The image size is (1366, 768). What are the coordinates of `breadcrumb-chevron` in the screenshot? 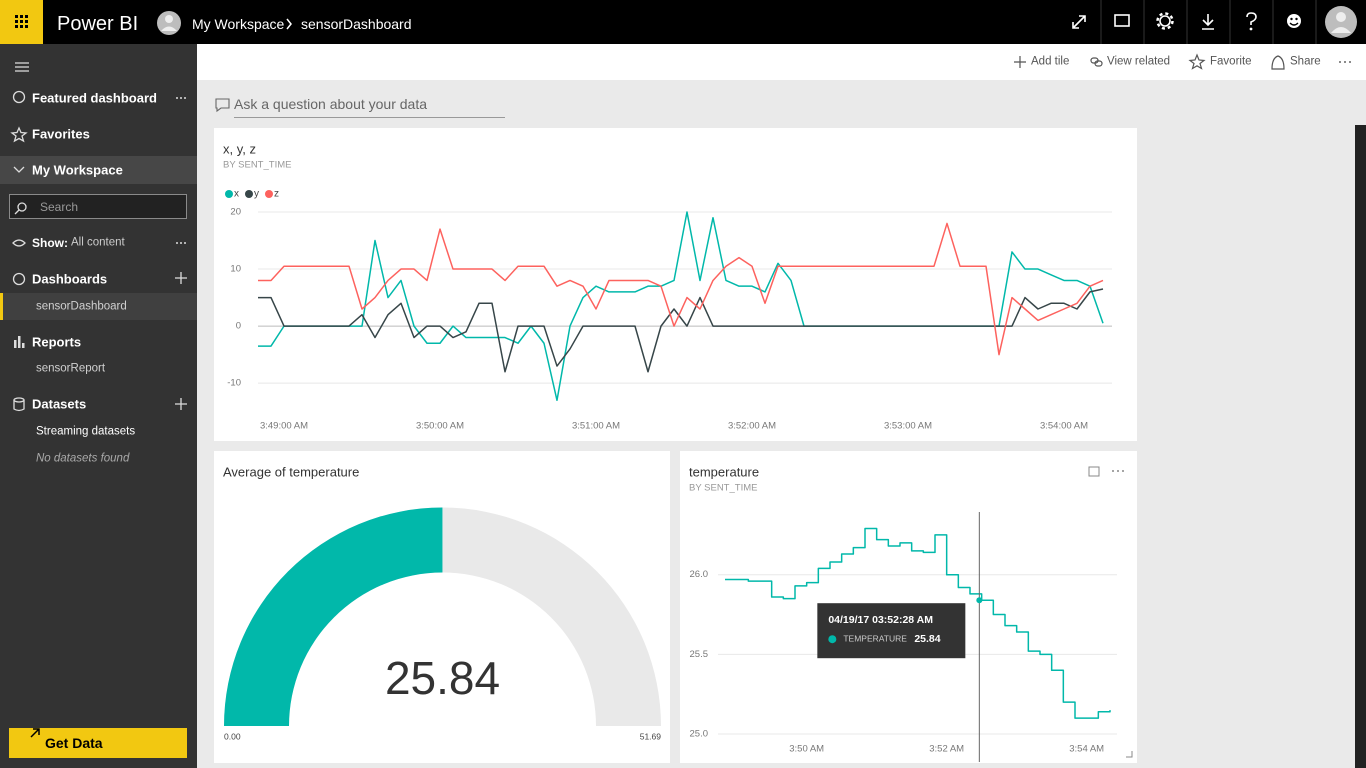 It's located at (289, 24).